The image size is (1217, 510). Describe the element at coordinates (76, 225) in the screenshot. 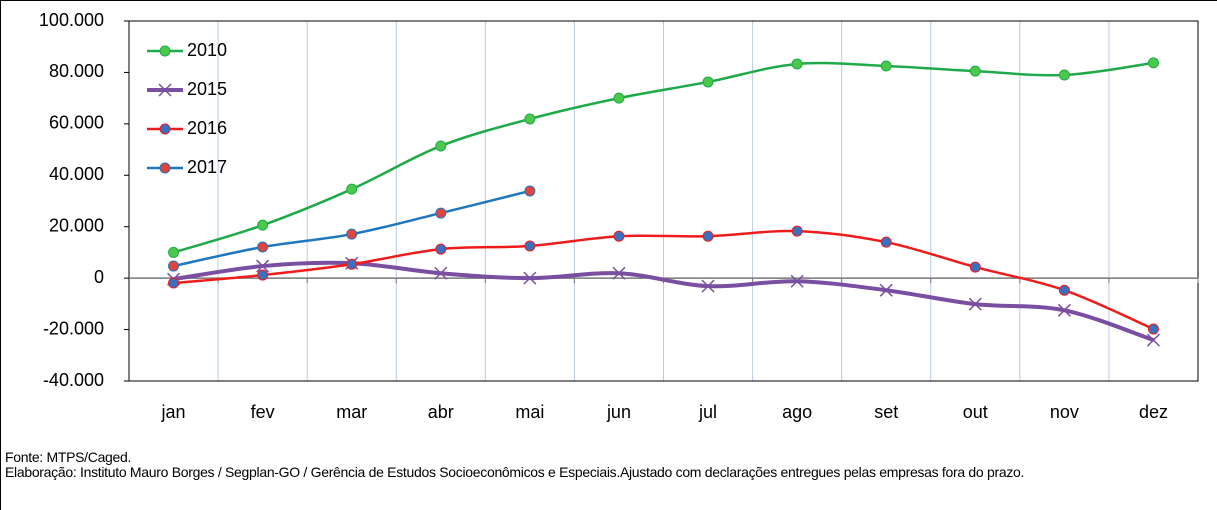

I see `y-tick-label: 20.000` at that location.